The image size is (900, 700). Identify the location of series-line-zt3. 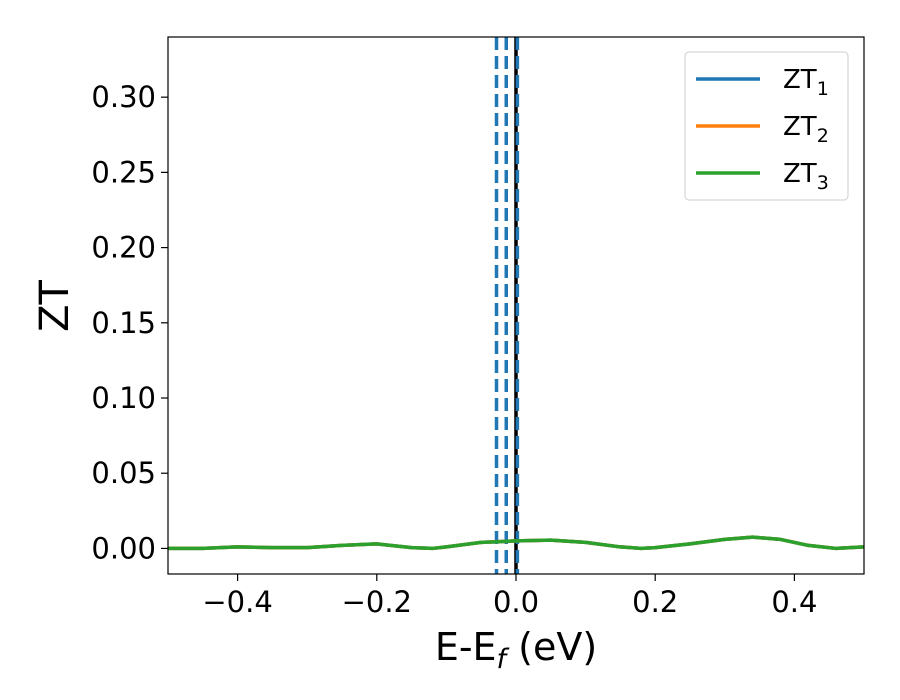
(516, 543).